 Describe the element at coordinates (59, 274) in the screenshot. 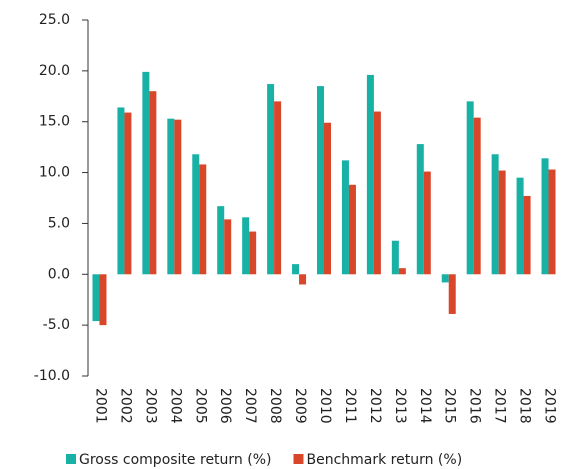

I see `y-tick-label: 0.0` at that location.